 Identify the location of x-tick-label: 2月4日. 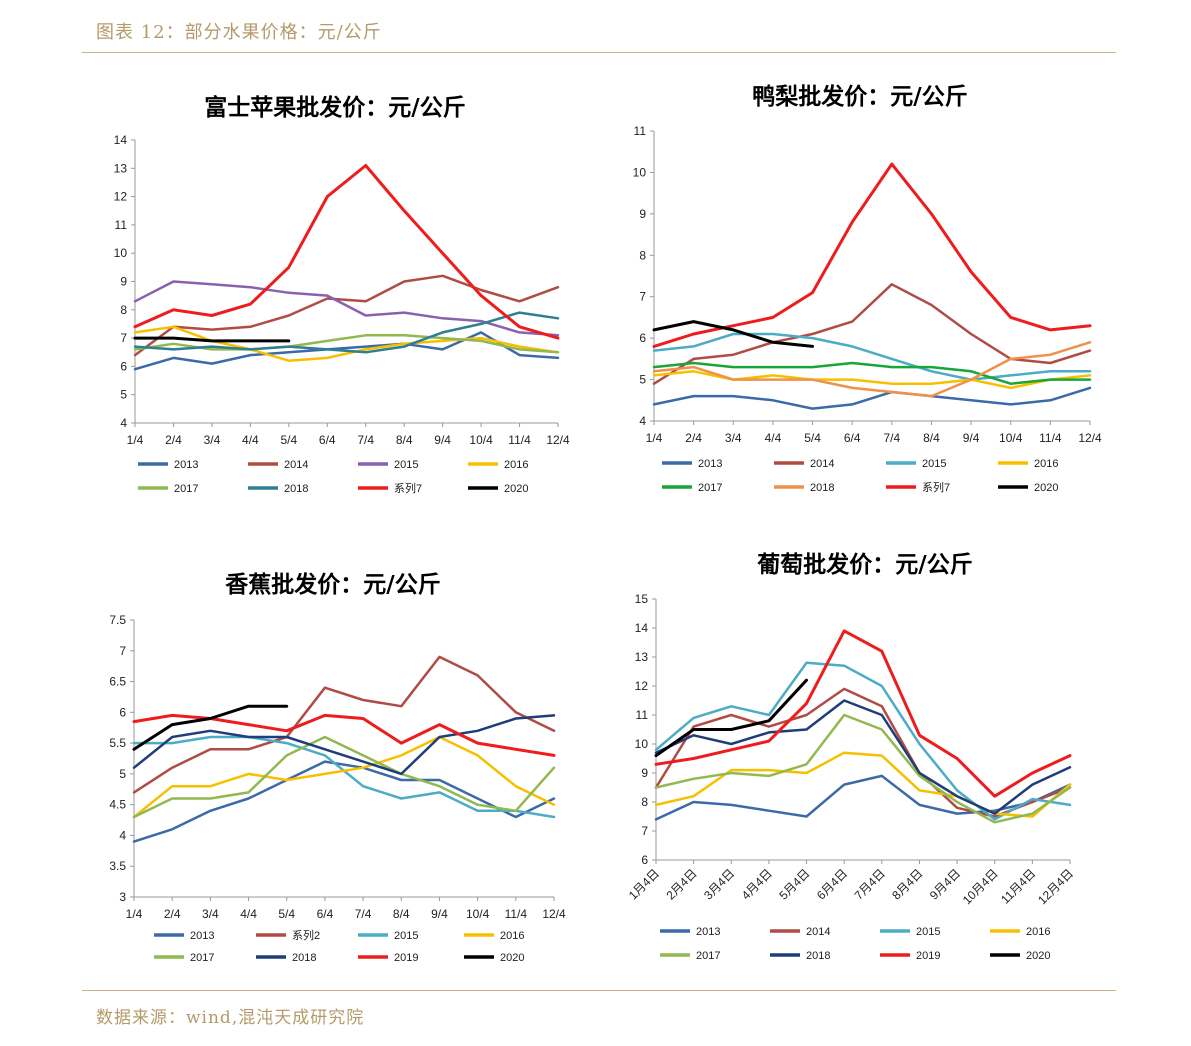
(681, 884).